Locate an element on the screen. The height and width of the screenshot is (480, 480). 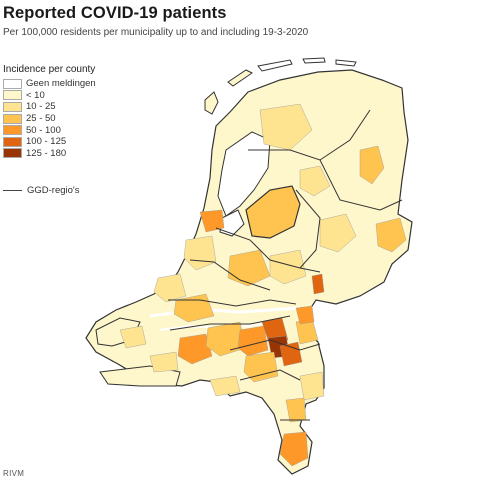
legend-label: Geen meldingen is located at coordinates (61, 84).